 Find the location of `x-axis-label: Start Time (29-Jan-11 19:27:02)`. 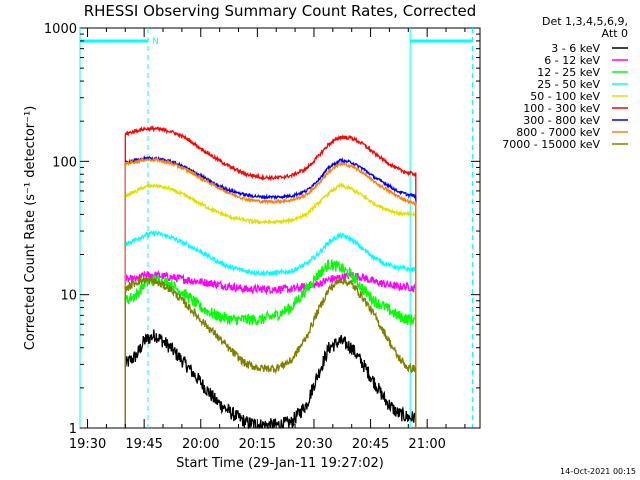

x-axis-label: Start Time (29-Jan-11 19:27:02) is located at coordinates (280, 463).